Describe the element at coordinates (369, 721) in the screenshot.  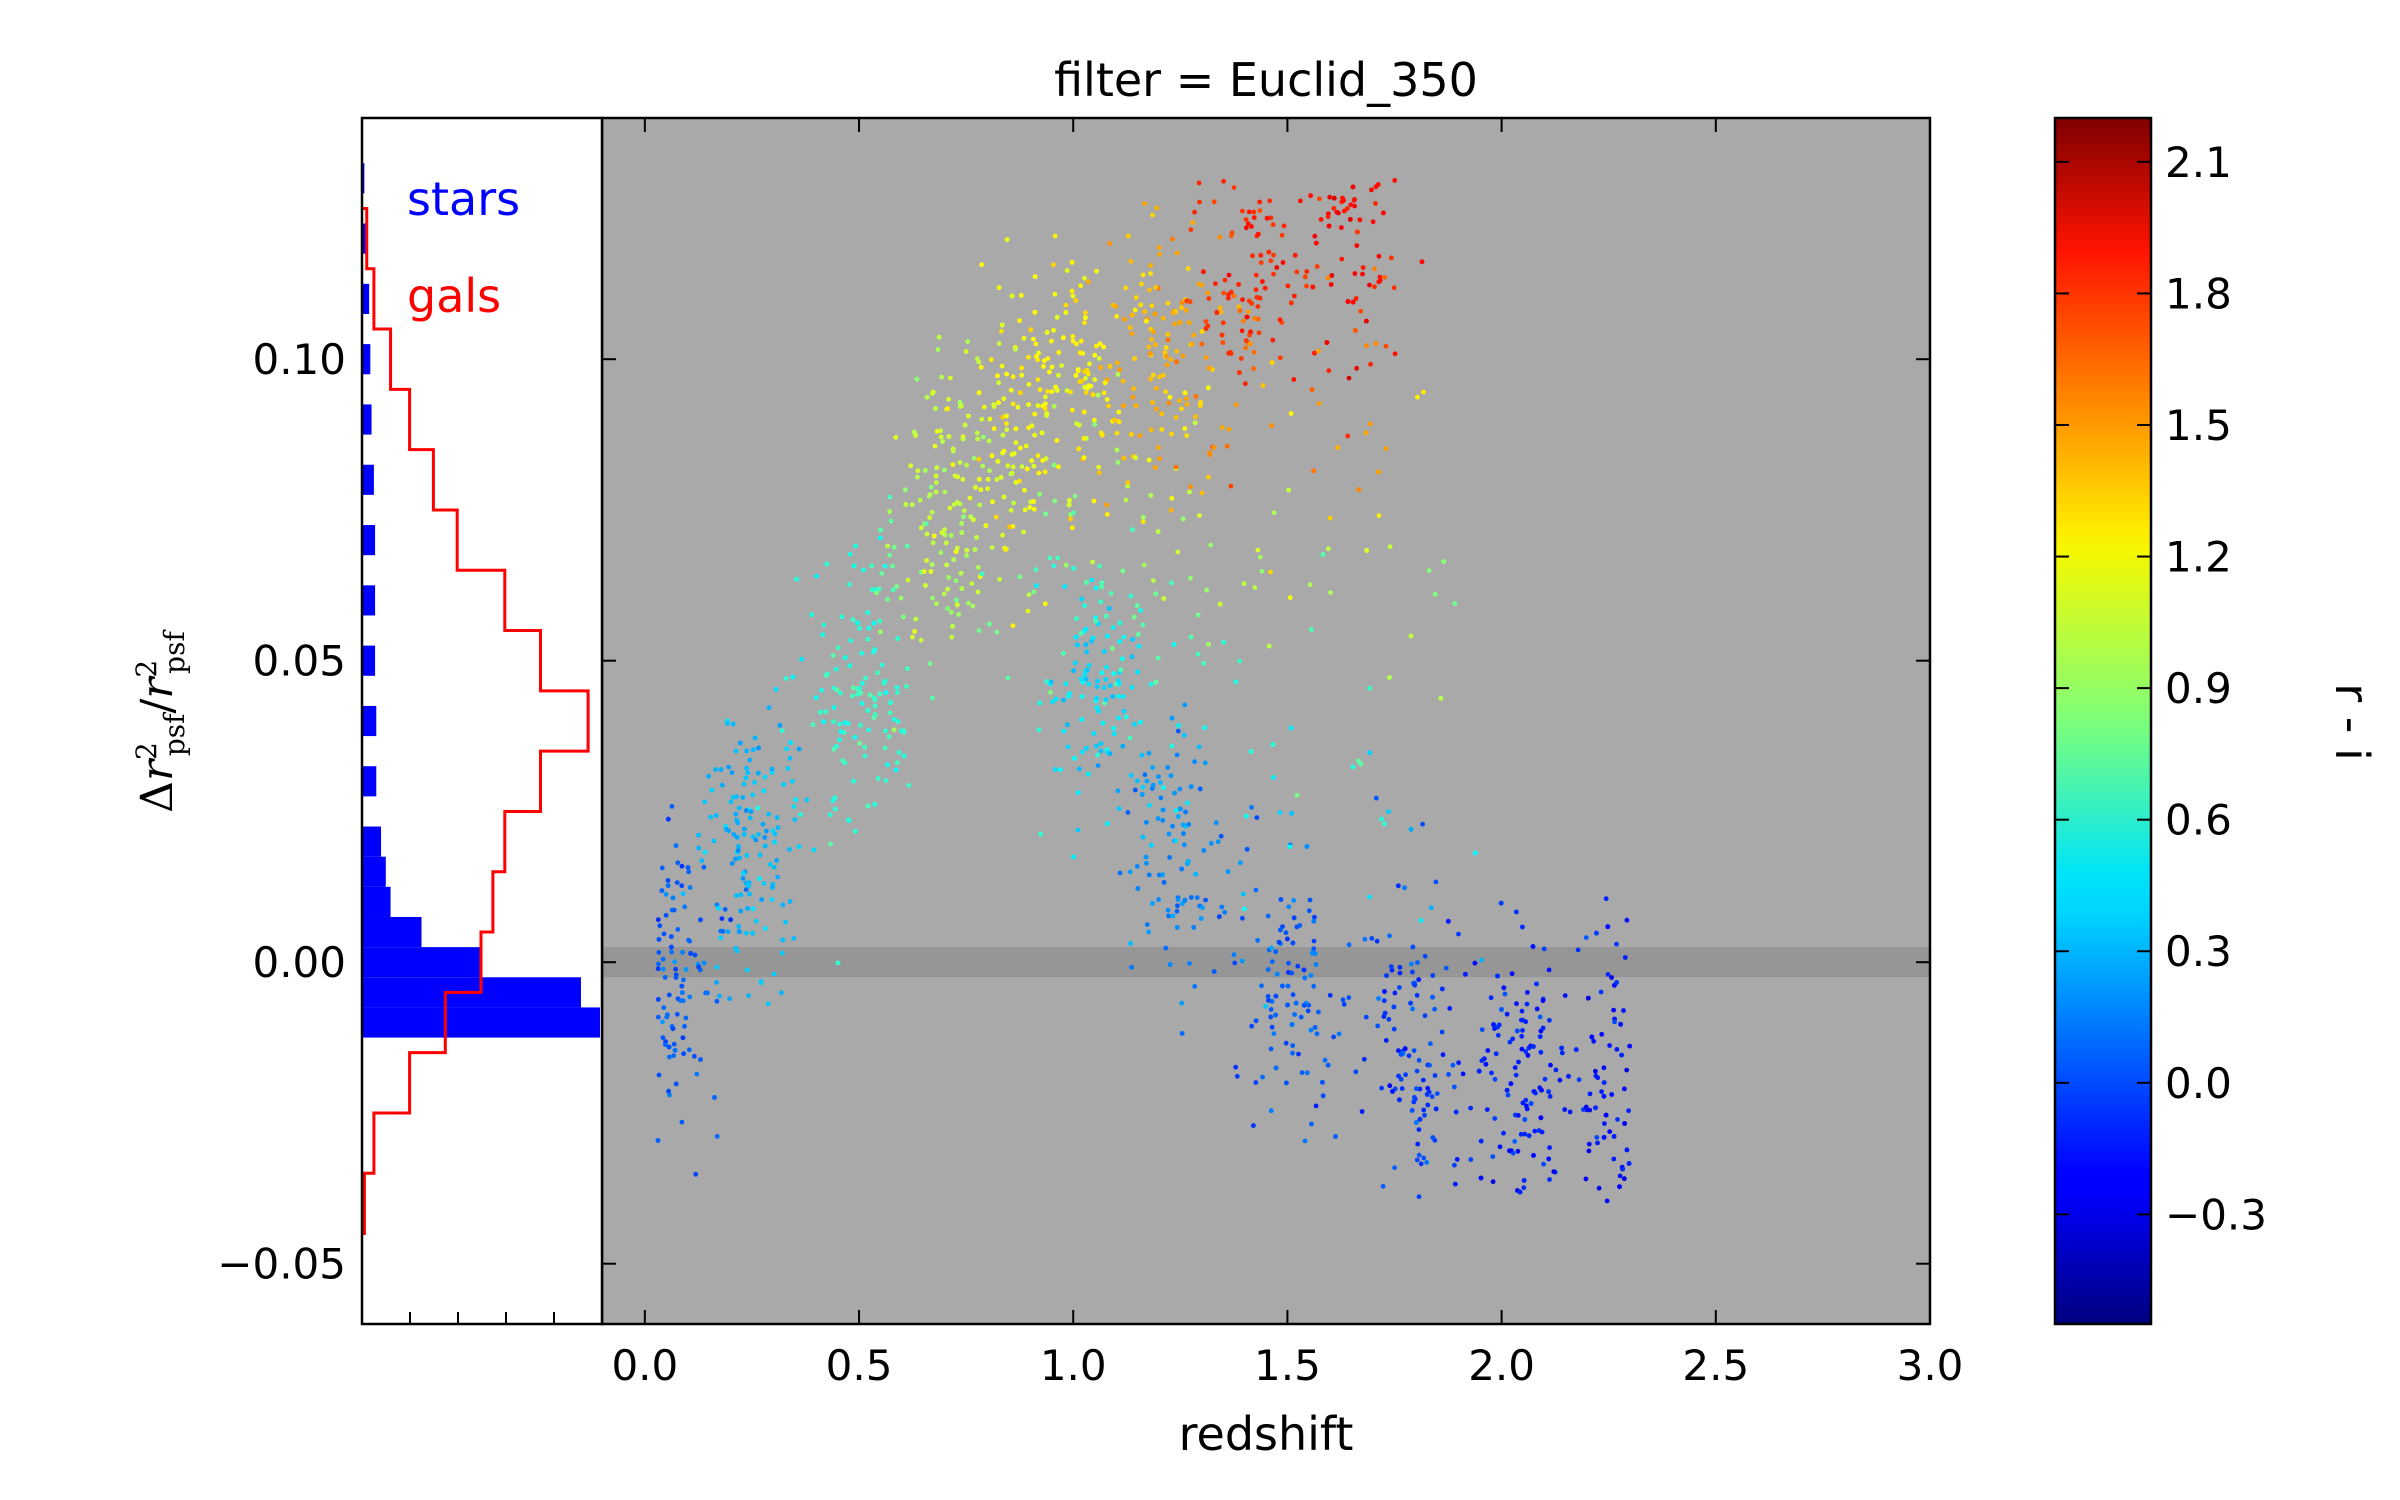
I see `stars-bar` at that location.